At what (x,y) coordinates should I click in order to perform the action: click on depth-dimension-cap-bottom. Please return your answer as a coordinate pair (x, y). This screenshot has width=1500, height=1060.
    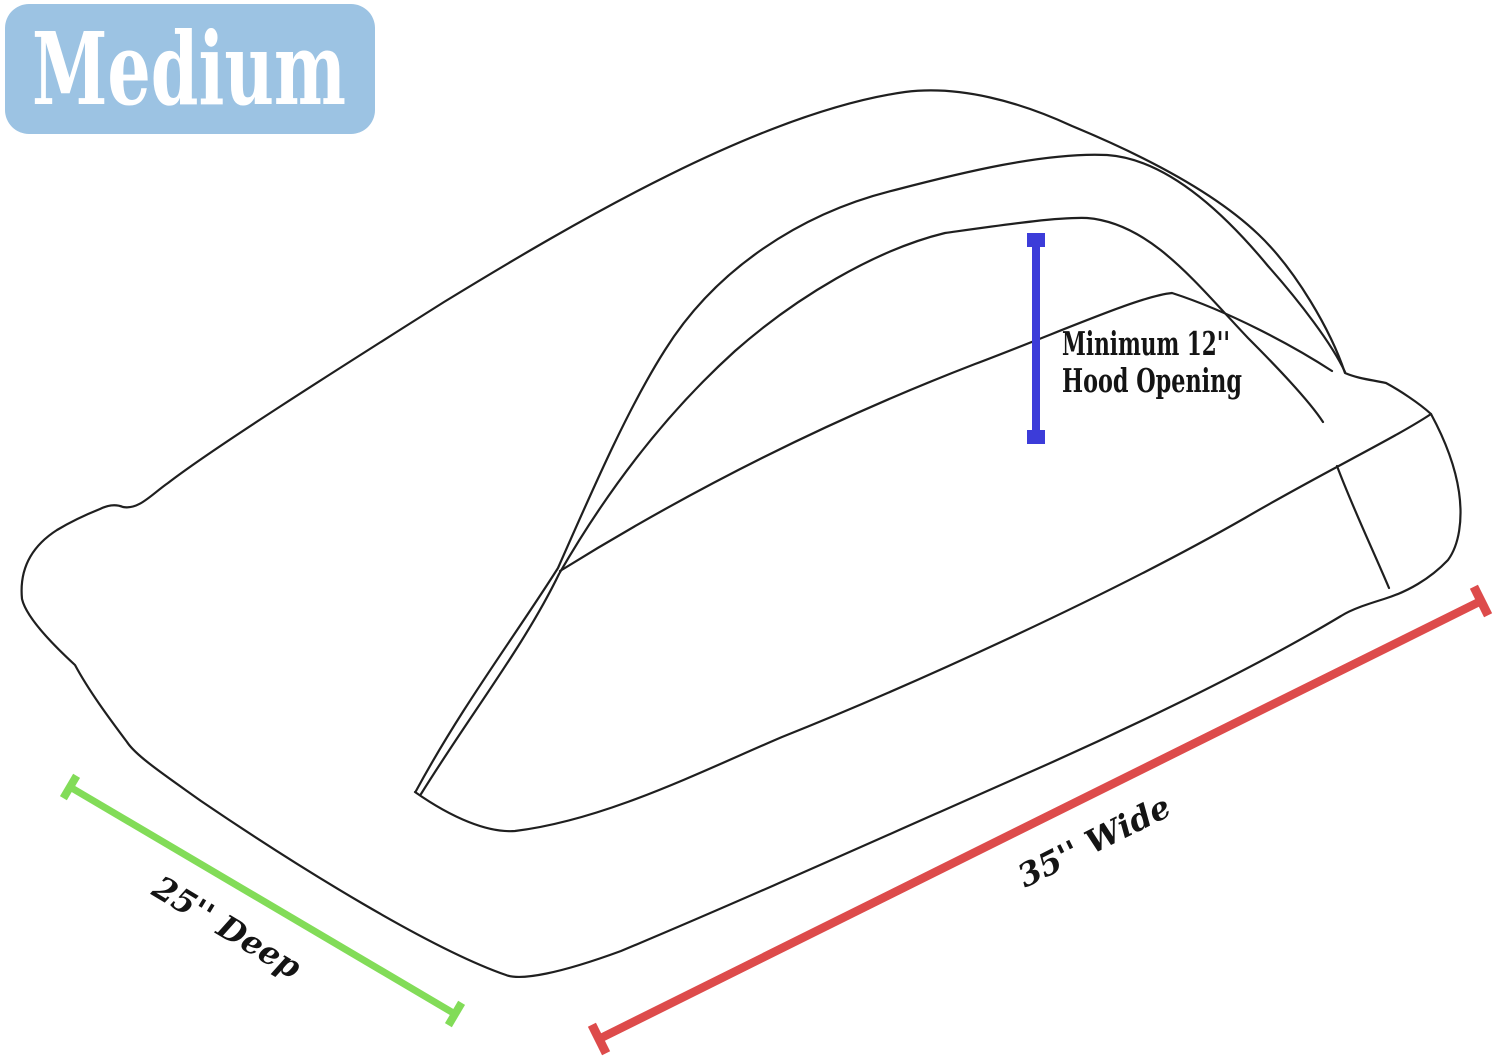
    Looking at the image, I should click on (455, 1014).